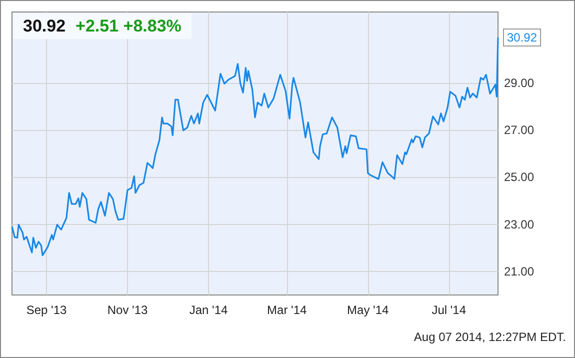 Image resolution: width=575 pixels, height=358 pixels. I want to click on x-tick-label: May '14, so click(368, 310).